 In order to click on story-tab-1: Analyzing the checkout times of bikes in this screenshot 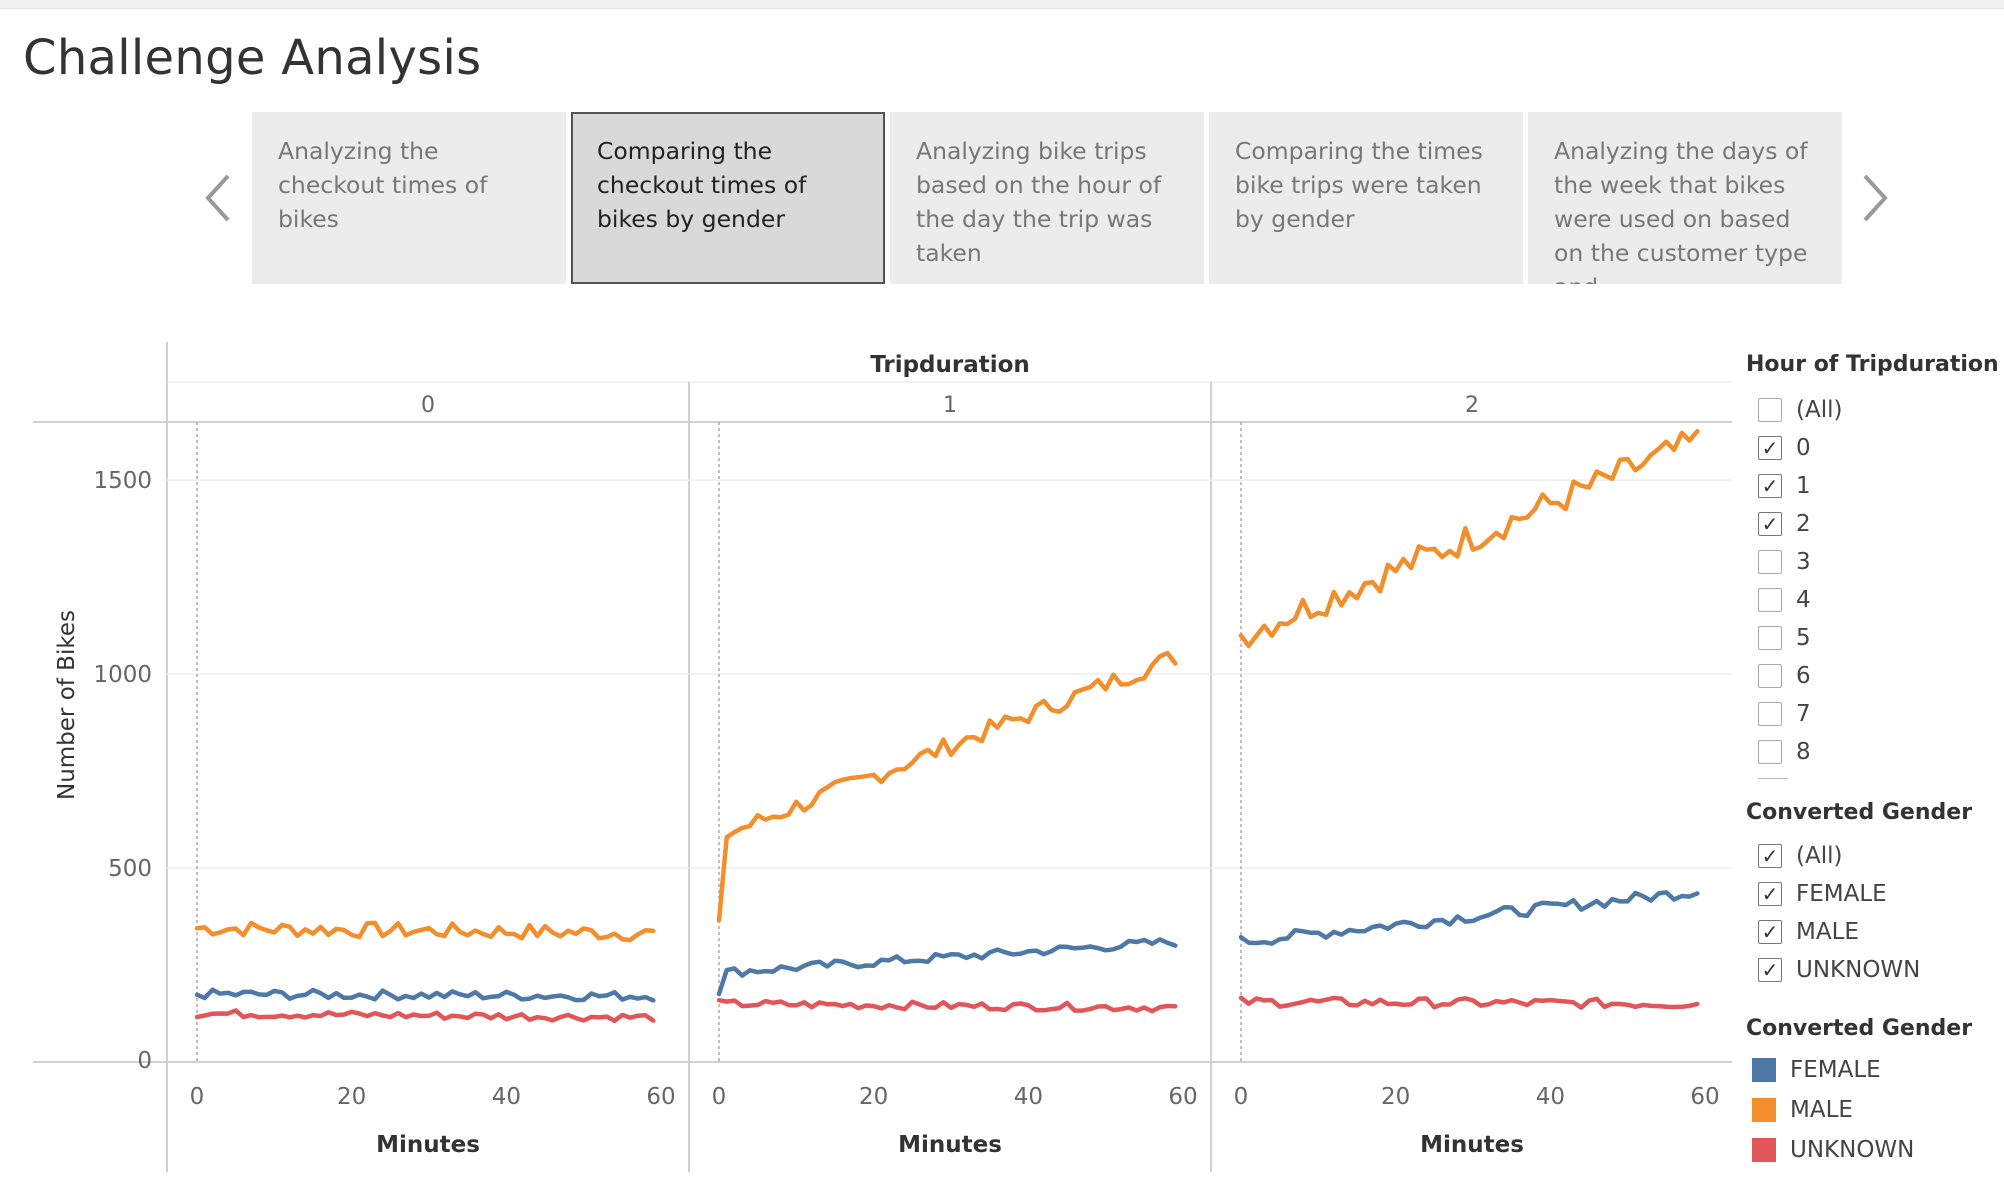, I will do `click(409, 198)`.